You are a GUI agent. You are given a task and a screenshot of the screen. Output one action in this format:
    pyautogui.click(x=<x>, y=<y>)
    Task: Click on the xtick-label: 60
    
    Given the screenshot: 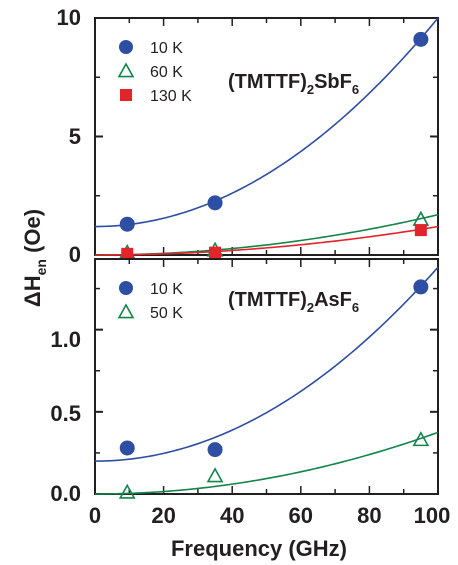 What is the action you would take?
    pyautogui.click(x=301, y=515)
    